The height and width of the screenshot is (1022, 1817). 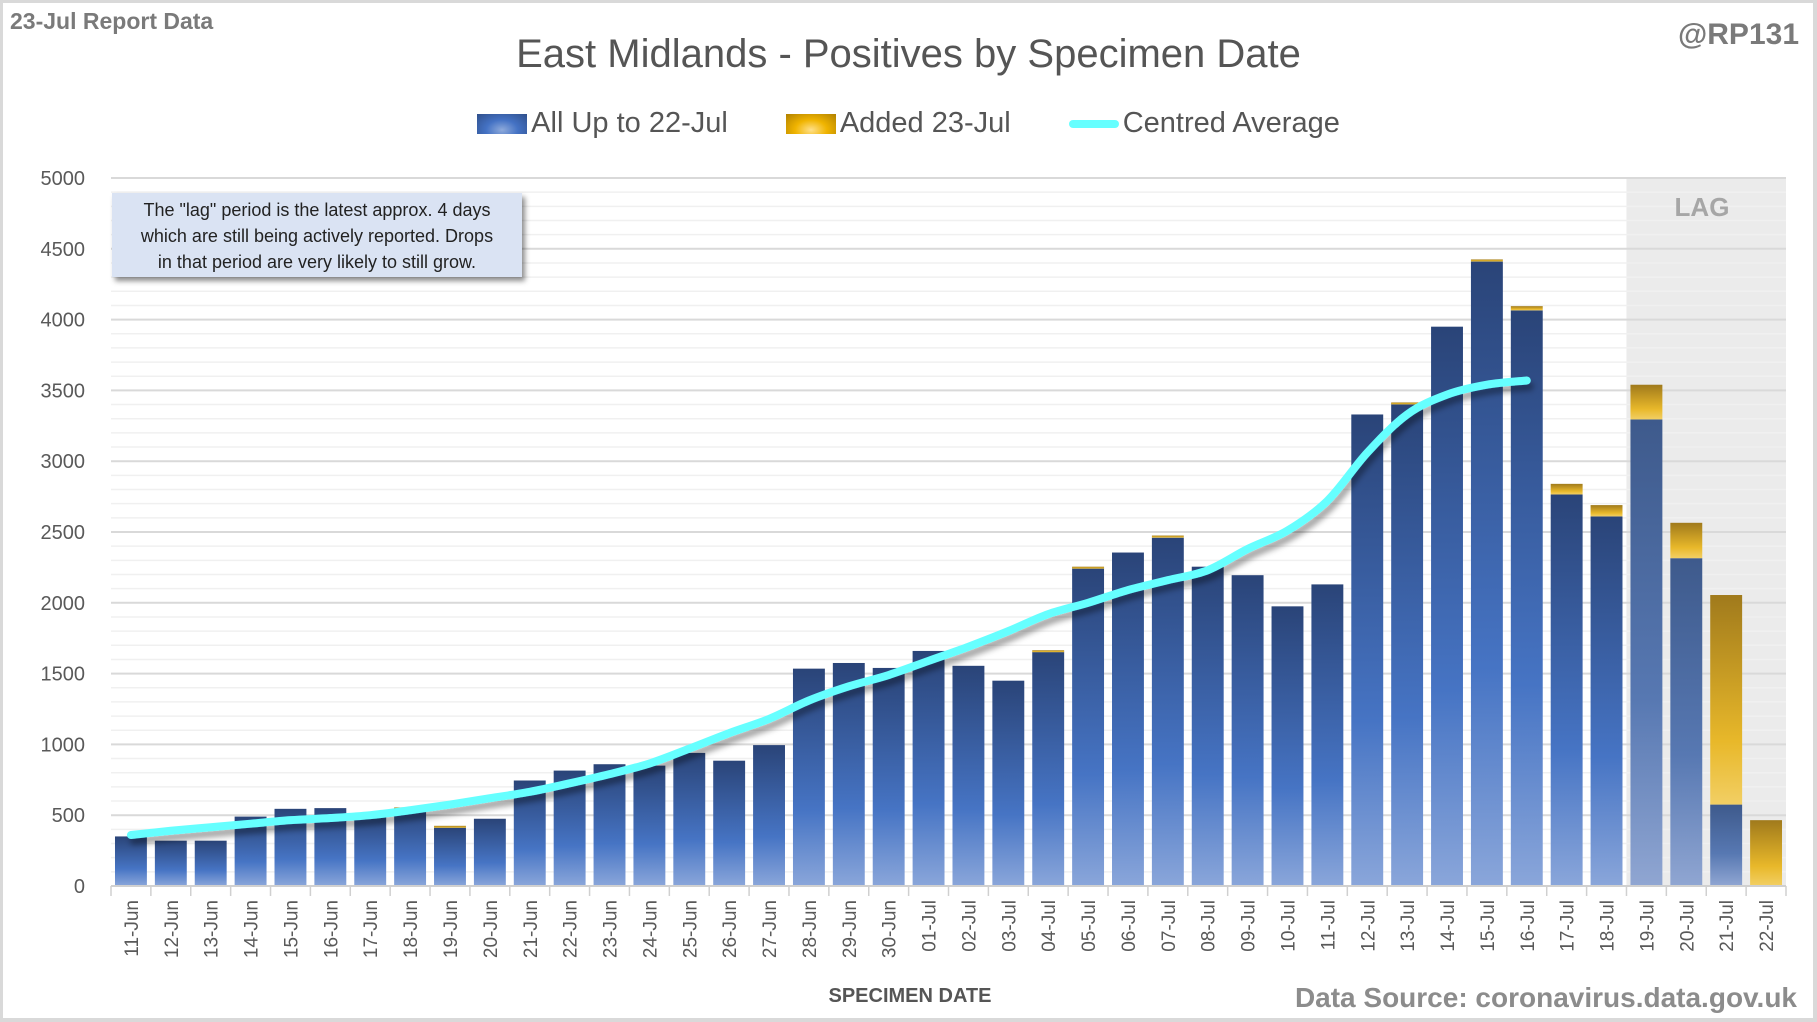 I want to click on x-tick-label: 08-Jul, so click(x=1209, y=926).